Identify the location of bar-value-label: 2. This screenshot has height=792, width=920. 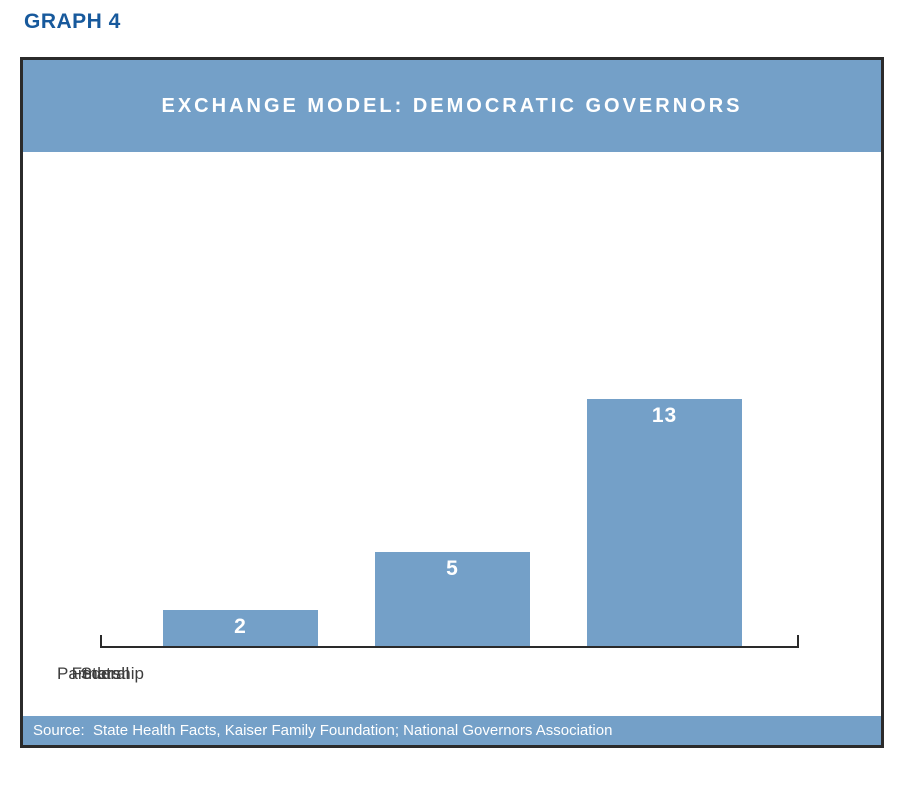
(240, 626).